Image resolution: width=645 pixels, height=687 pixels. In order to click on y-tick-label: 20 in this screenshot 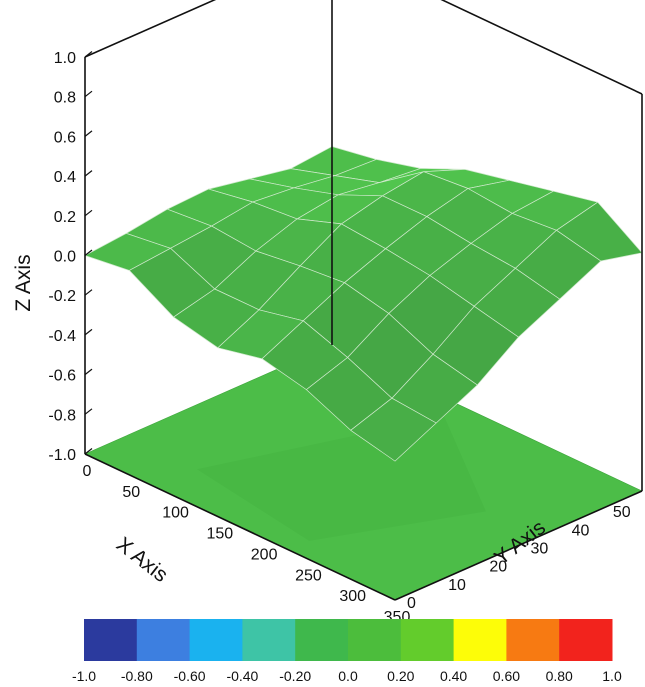, I will do `click(498, 567)`.